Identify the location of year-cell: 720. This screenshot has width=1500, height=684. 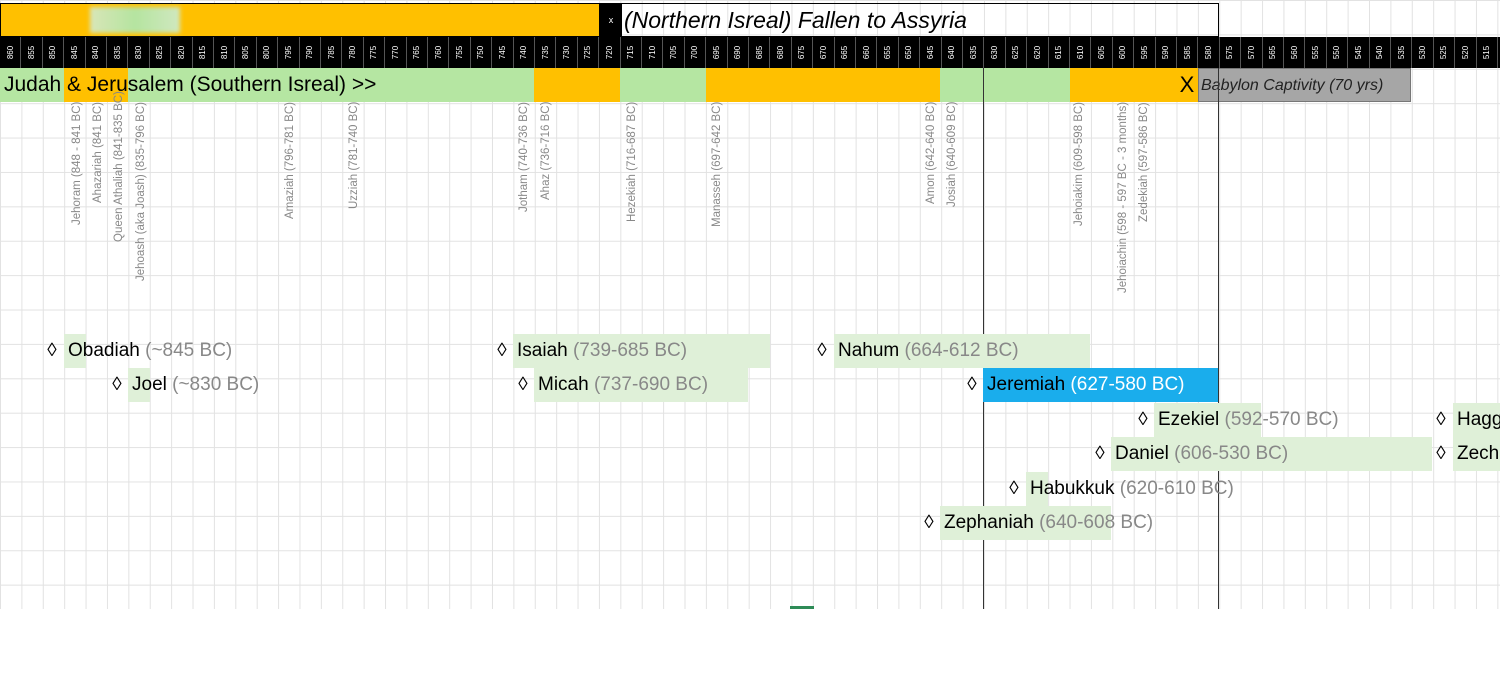
(610, 52).